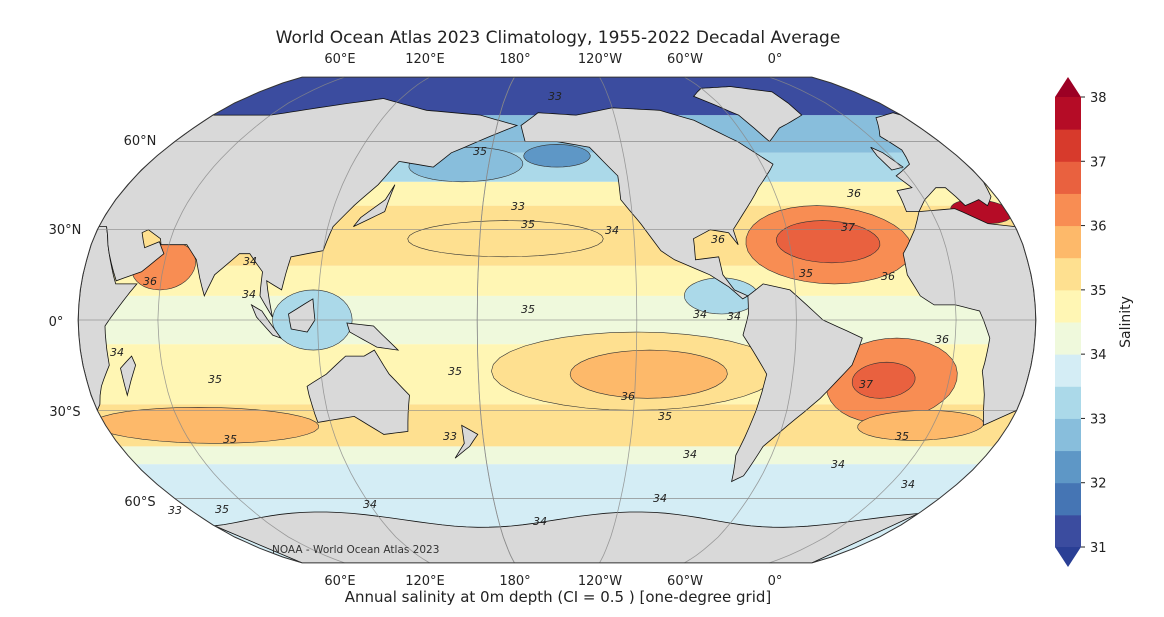 The width and height of the screenshot is (1164, 617). What do you see at coordinates (1068, 557) in the screenshot?
I see `colorbar-extend-low` at bounding box center [1068, 557].